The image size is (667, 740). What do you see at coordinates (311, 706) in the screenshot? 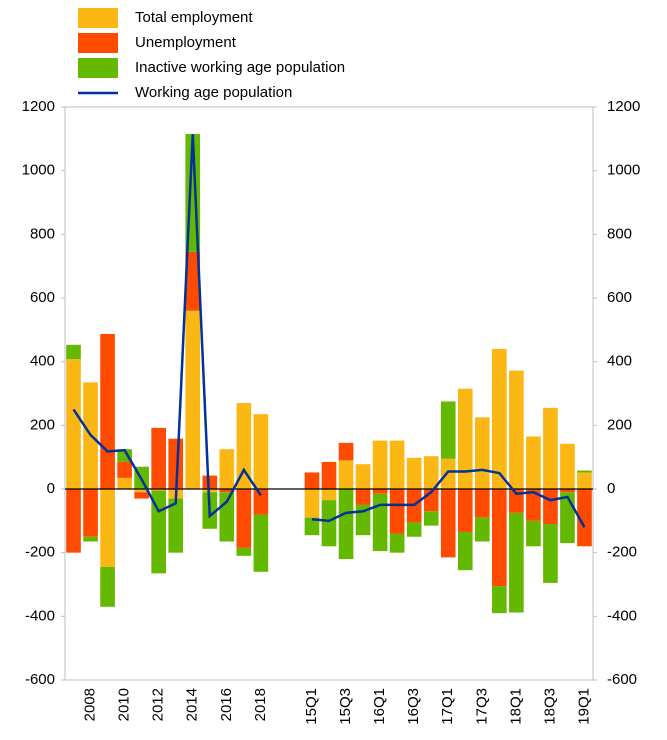
I see `x-tick-label: 15Q1` at bounding box center [311, 706].